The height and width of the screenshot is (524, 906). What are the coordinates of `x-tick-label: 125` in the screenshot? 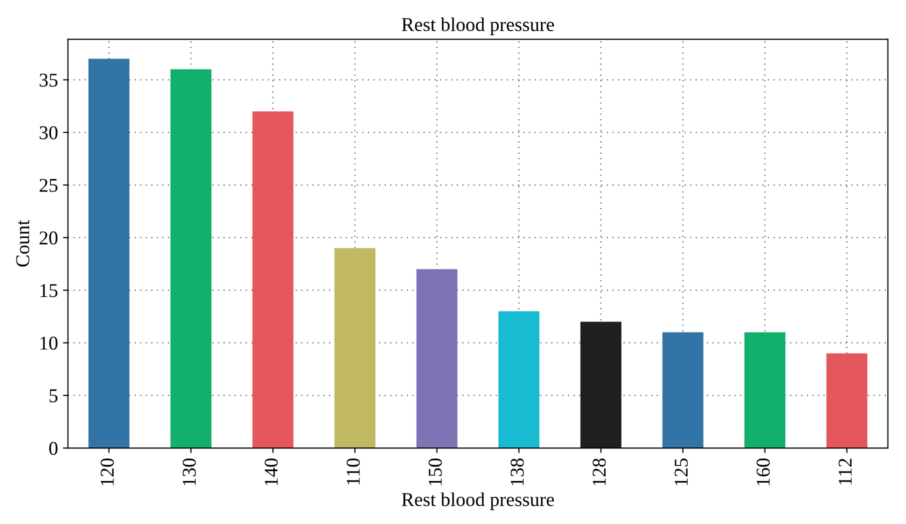 It's located at (681, 472).